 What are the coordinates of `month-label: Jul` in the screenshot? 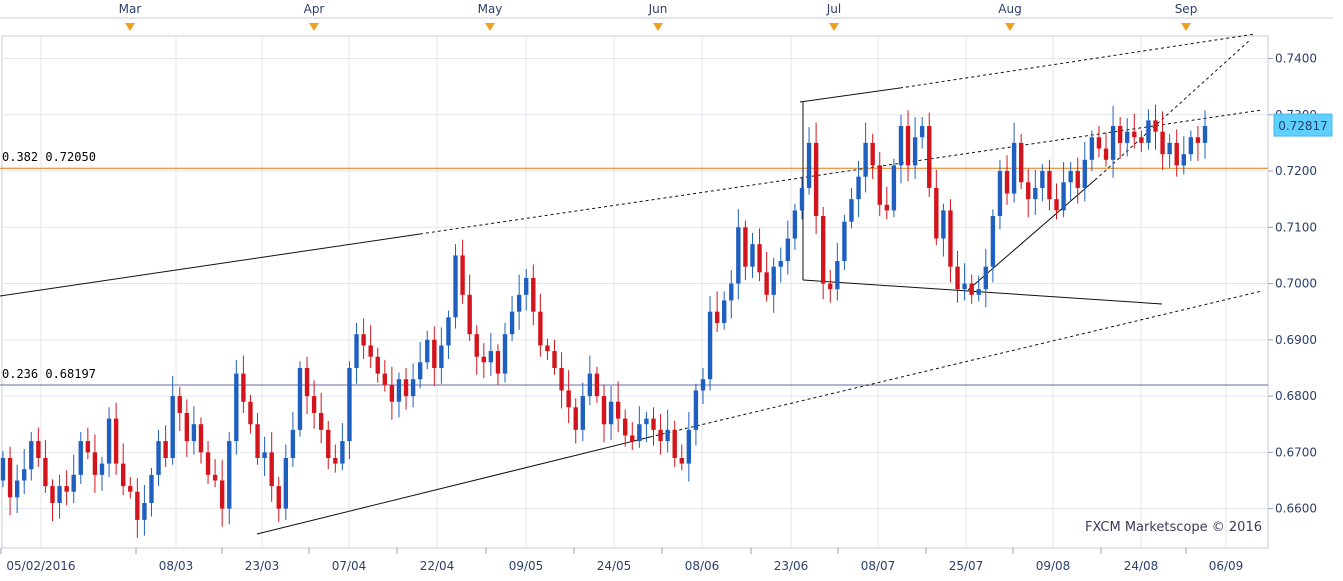 It's located at (833, 9).